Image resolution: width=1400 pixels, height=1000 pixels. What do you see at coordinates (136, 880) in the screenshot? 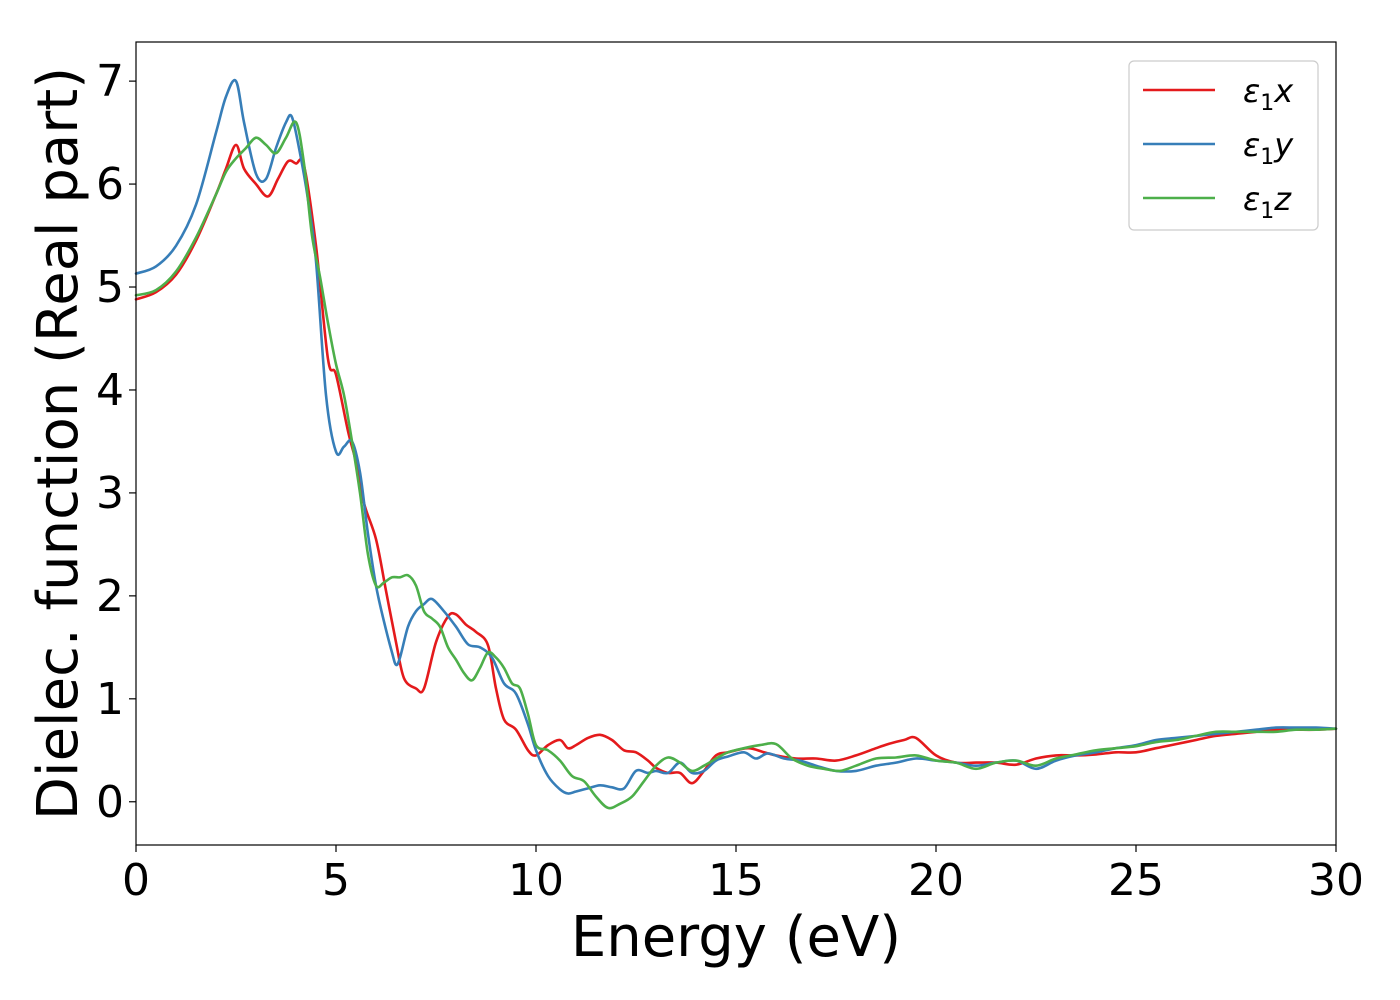
I see `x-tick-label: 0` at bounding box center [136, 880].